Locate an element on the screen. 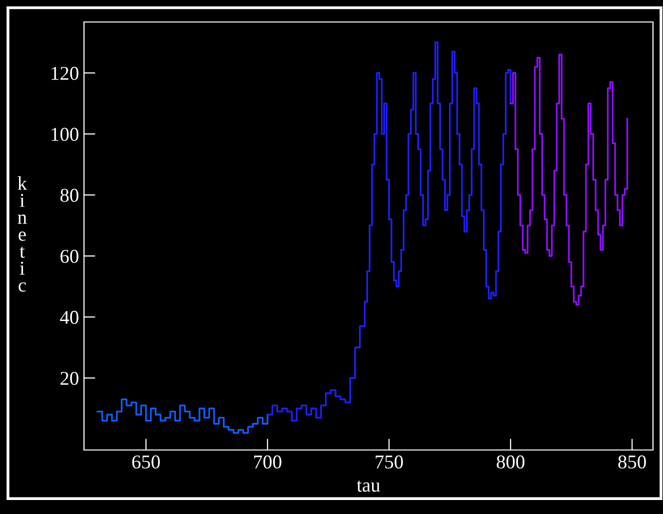  x-tick-label: 700 is located at coordinates (268, 462).